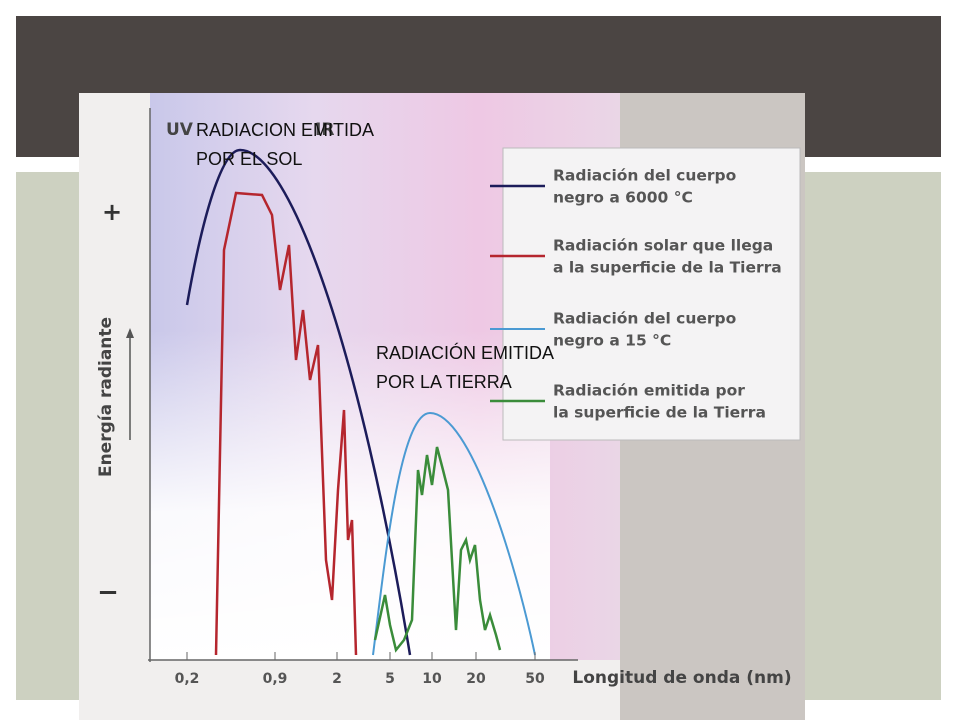 This screenshot has width=960, height=724. What do you see at coordinates (130, 333) in the screenshot?
I see `y-arrow-head` at bounding box center [130, 333].